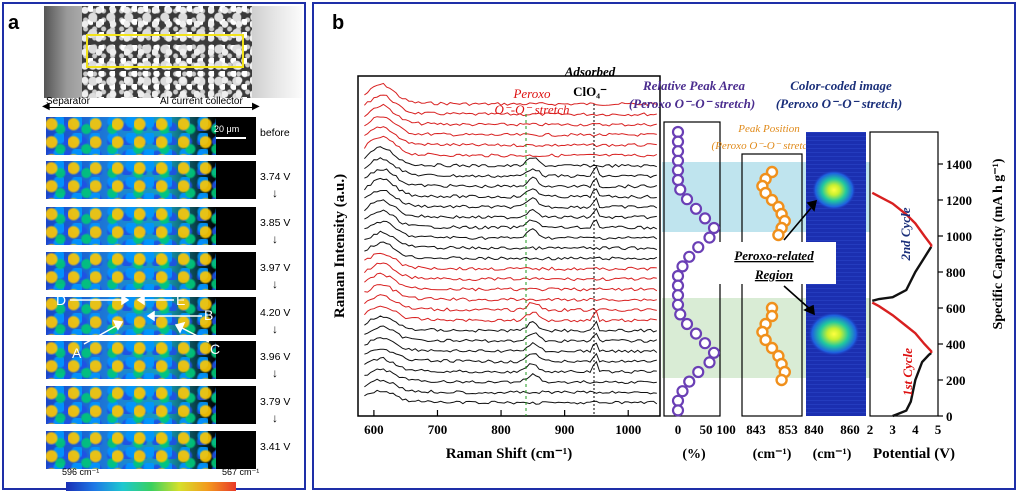 This screenshot has height=492, width=1019. Describe the element at coordinates (678, 429) in the screenshot. I see `rel-tick-0: 0` at that location.